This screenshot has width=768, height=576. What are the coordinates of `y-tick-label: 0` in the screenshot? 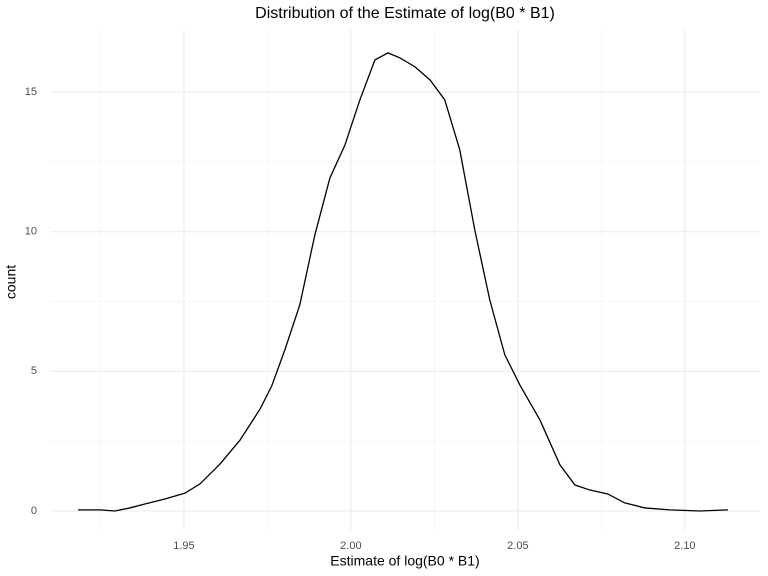 It's located at (34, 511).